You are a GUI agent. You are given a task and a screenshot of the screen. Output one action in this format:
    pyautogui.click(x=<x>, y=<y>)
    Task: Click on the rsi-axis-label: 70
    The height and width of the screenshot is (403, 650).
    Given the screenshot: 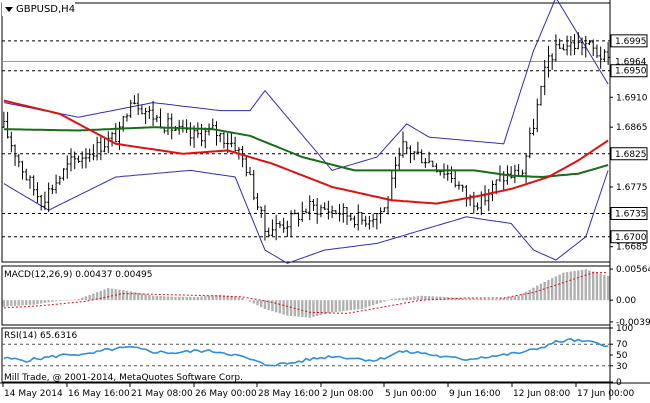 What is the action you would take?
    pyautogui.click(x=622, y=345)
    